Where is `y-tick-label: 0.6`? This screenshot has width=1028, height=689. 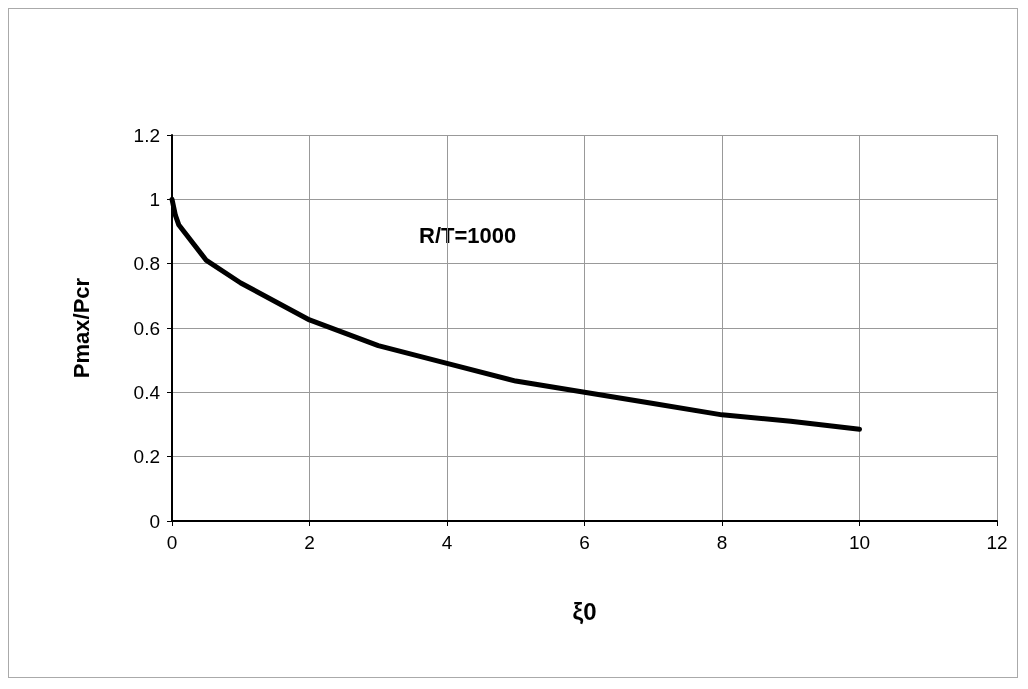
y-tick-label: 0.6 is located at coordinates (146, 328).